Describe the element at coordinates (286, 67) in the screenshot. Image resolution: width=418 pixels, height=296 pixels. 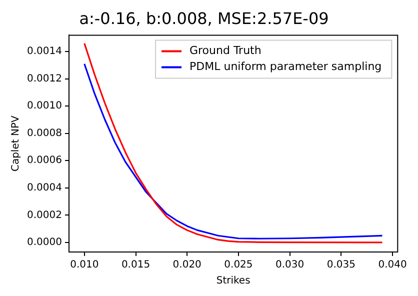
I see `legend-label: PDML uniform parameter sampling` at that location.